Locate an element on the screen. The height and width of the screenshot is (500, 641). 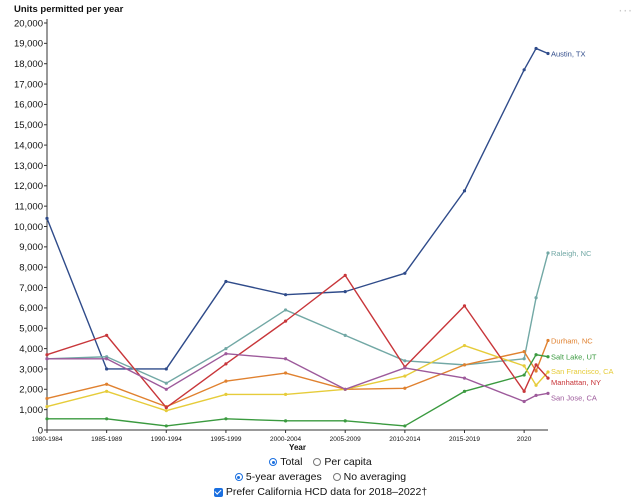
y-tick-label: 4,000 is located at coordinates (31, 349).